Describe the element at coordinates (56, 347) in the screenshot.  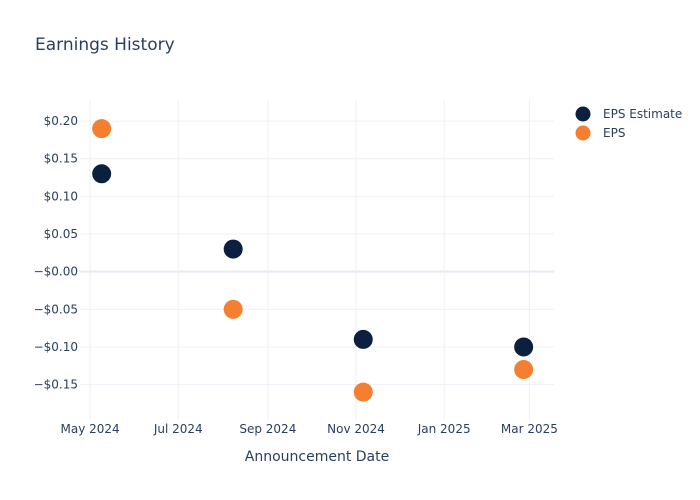
I see `y-tick-label: −$0.10` at that location.